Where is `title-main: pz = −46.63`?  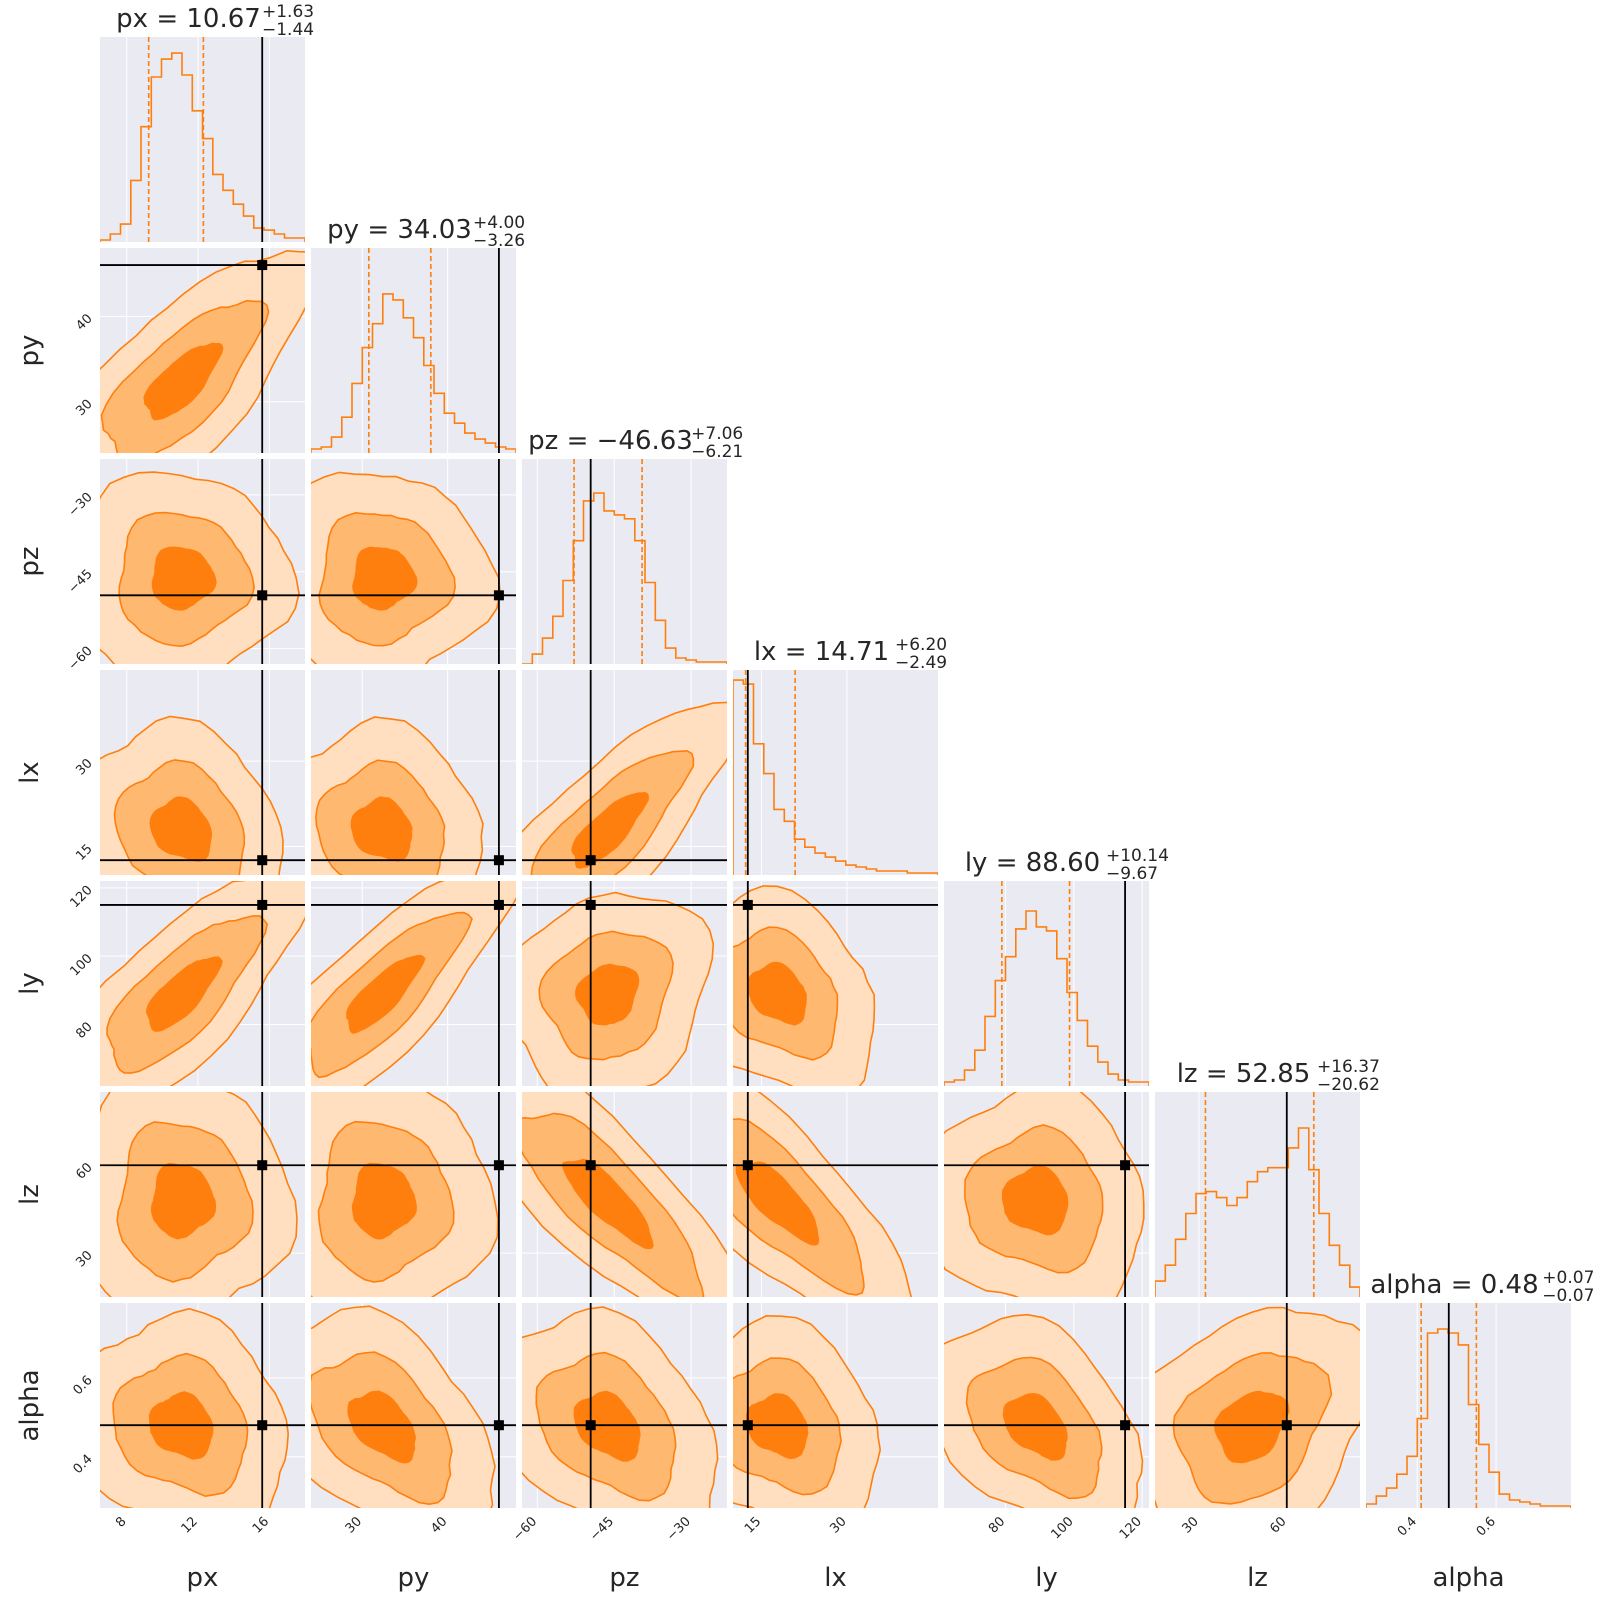
title-main: pz = −46.63 is located at coordinates (610, 441).